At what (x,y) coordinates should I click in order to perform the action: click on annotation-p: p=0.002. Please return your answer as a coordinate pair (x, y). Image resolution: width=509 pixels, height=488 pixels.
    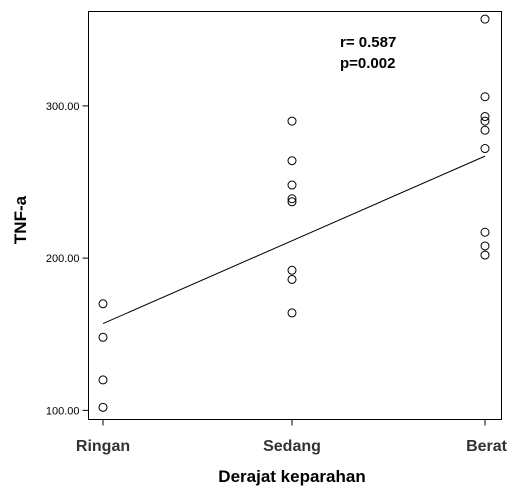
    Looking at the image, I should click on (367, 63).